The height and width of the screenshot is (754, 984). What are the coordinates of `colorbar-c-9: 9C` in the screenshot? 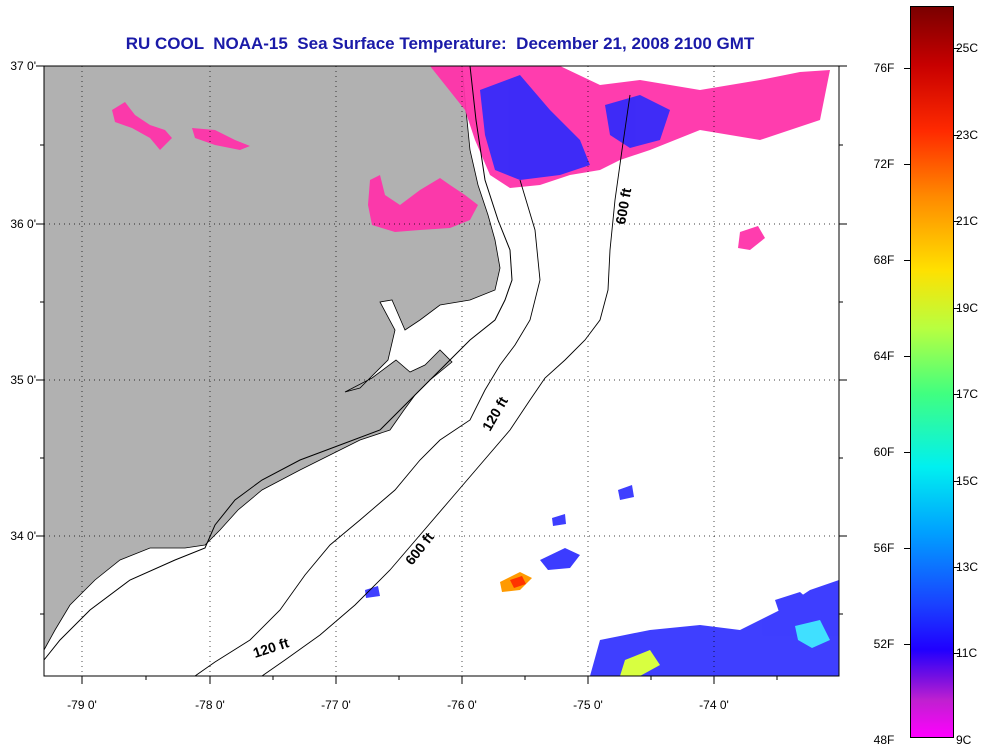 It's located at (964, 740).